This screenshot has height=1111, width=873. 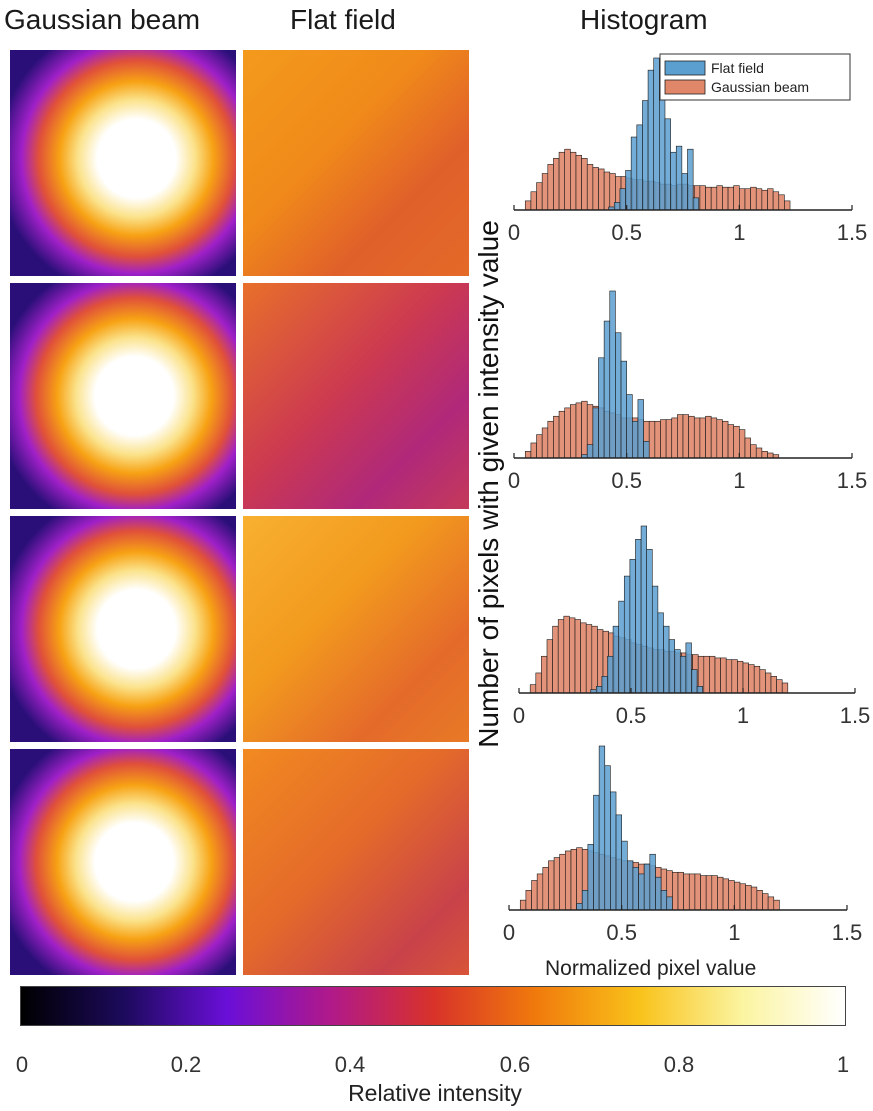 What do you see at coordinates (22, 1064) in the screenshot?
I see `colorbar-tick: 0` at bounding box center [22, 1064].